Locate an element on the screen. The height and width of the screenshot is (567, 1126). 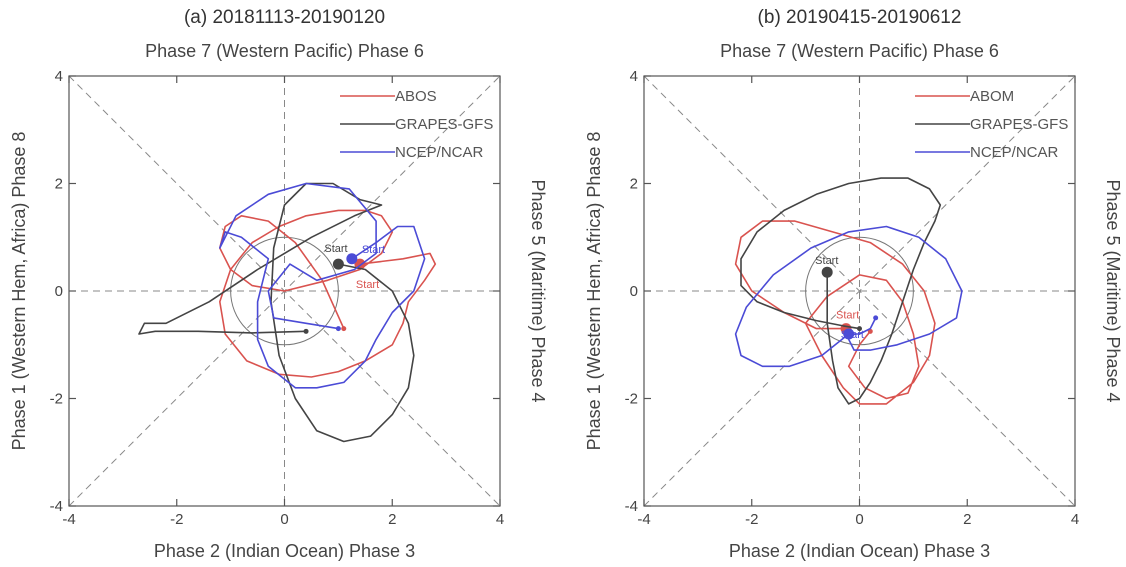
series-line-abom is located at coordinates (835, 312).